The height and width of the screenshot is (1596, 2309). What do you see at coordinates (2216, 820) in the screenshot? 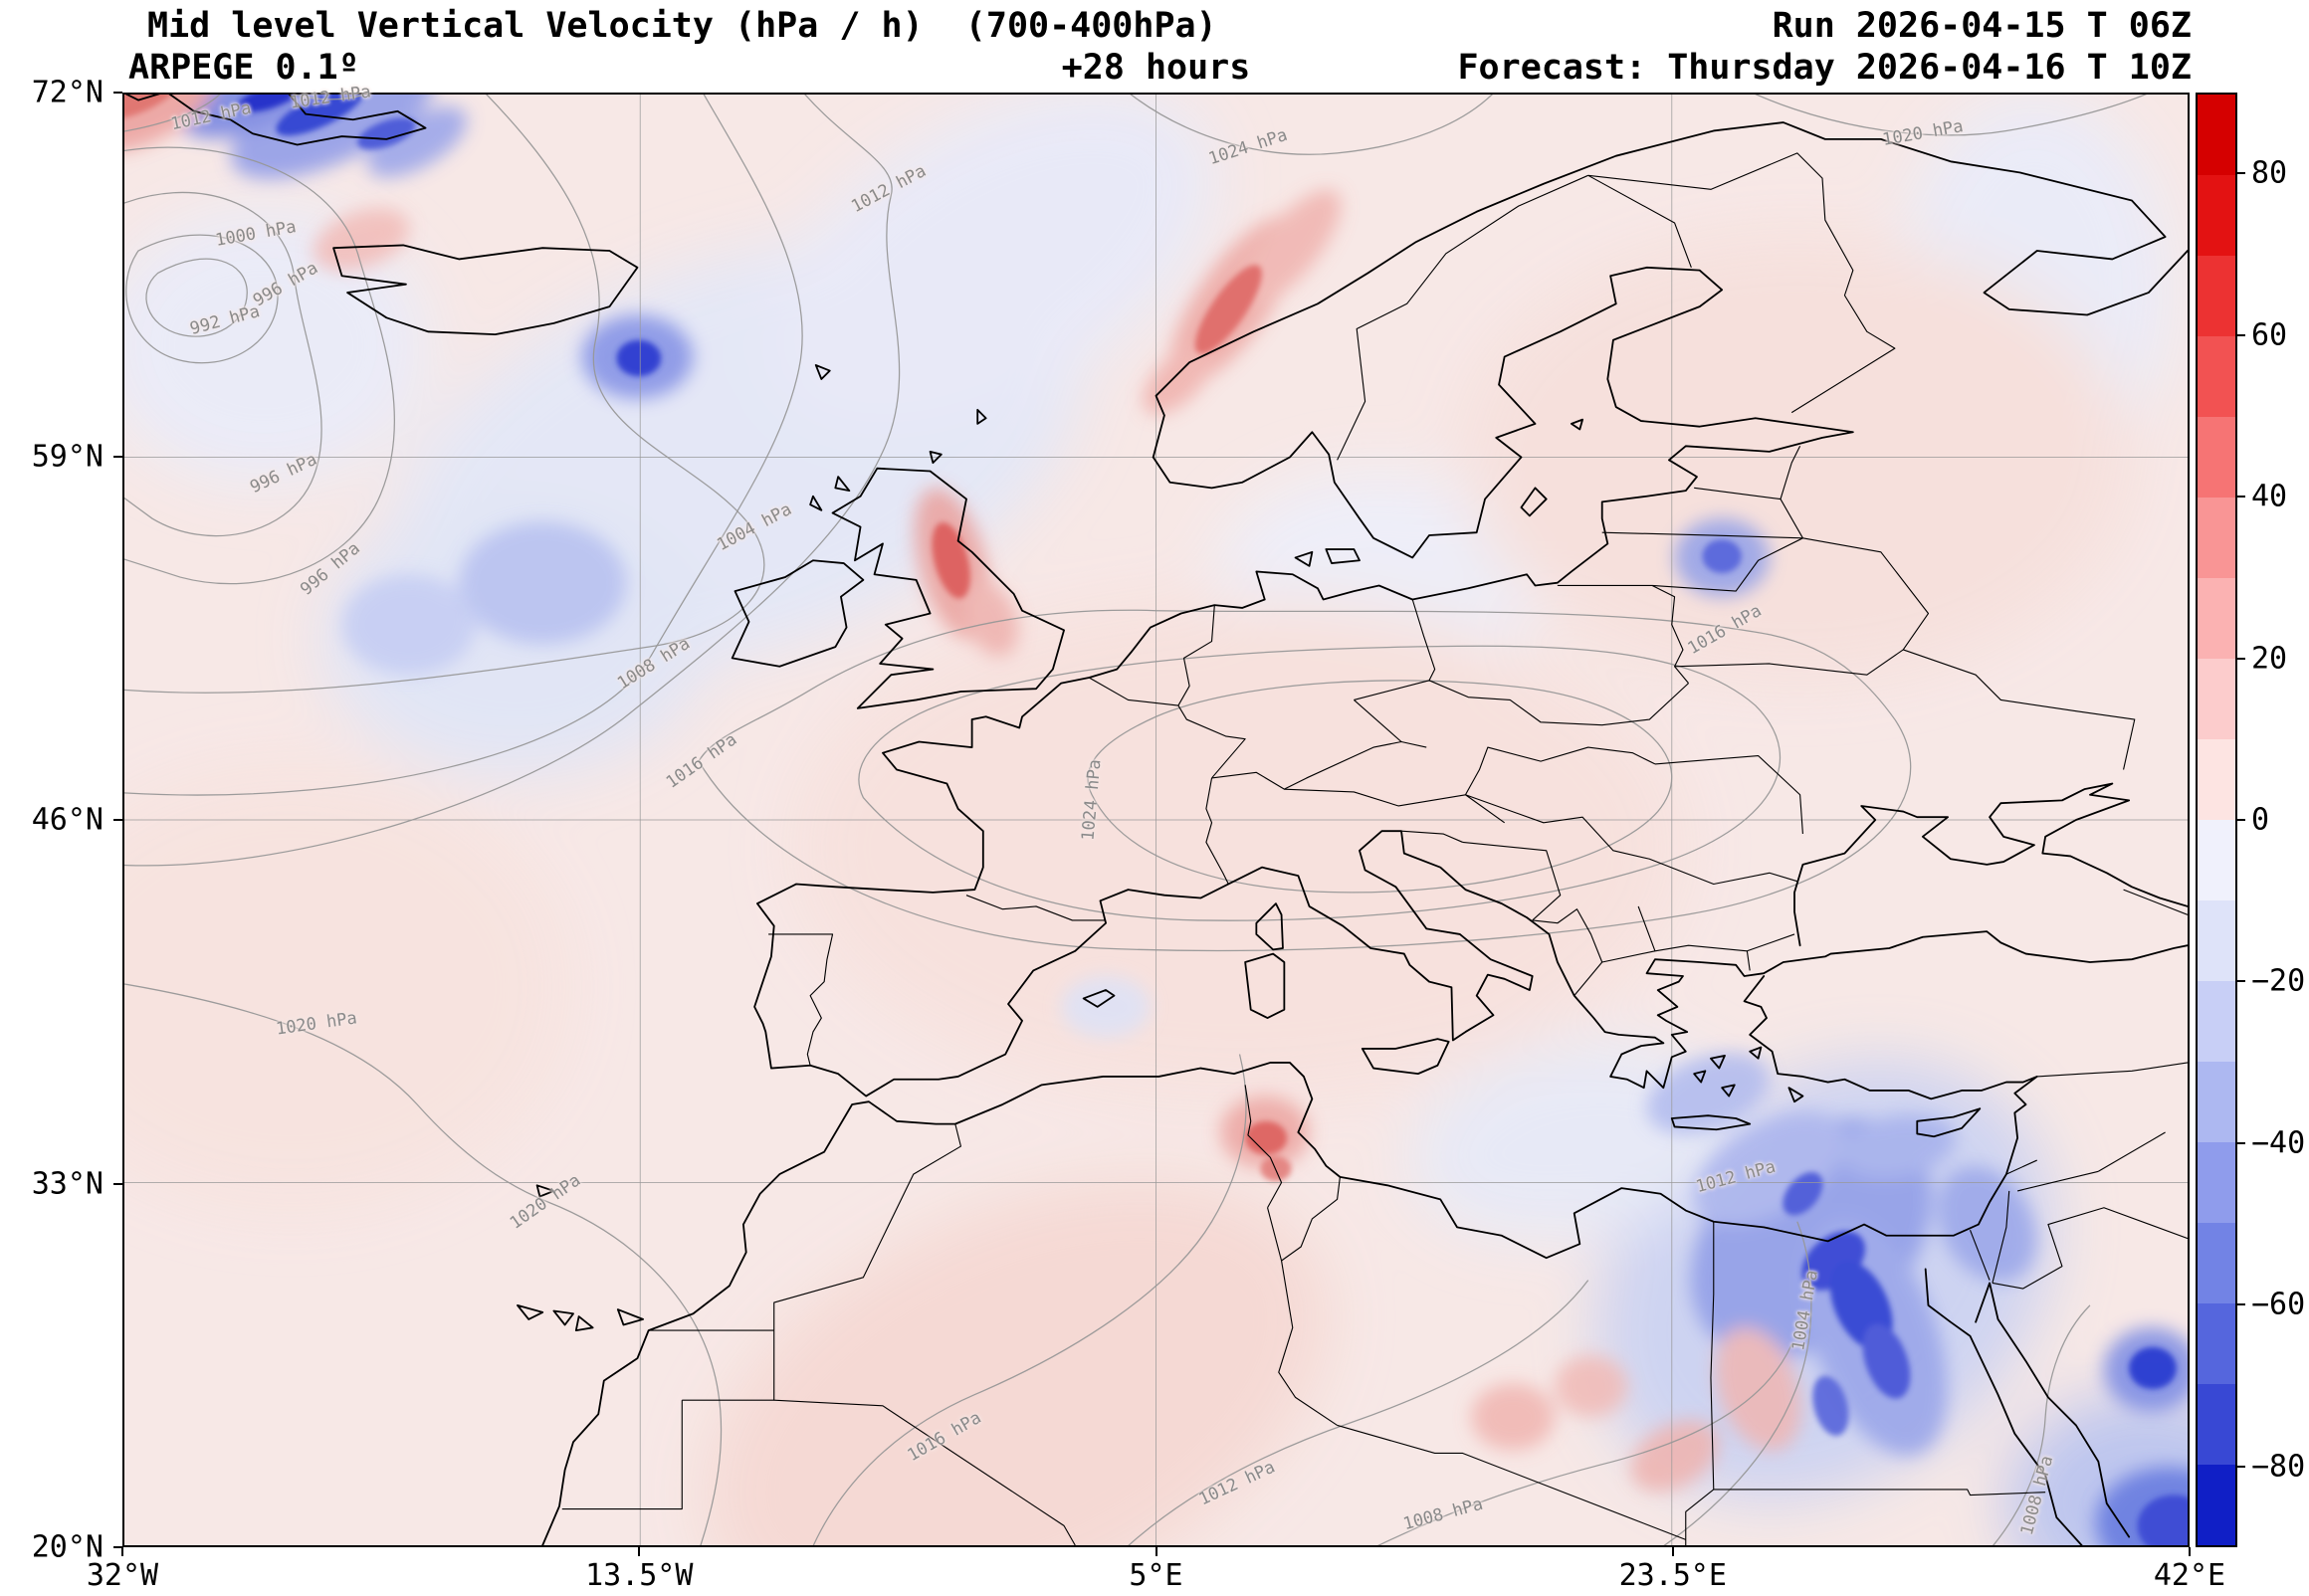
I see `colorbar` at bounding box center [2216, 820].